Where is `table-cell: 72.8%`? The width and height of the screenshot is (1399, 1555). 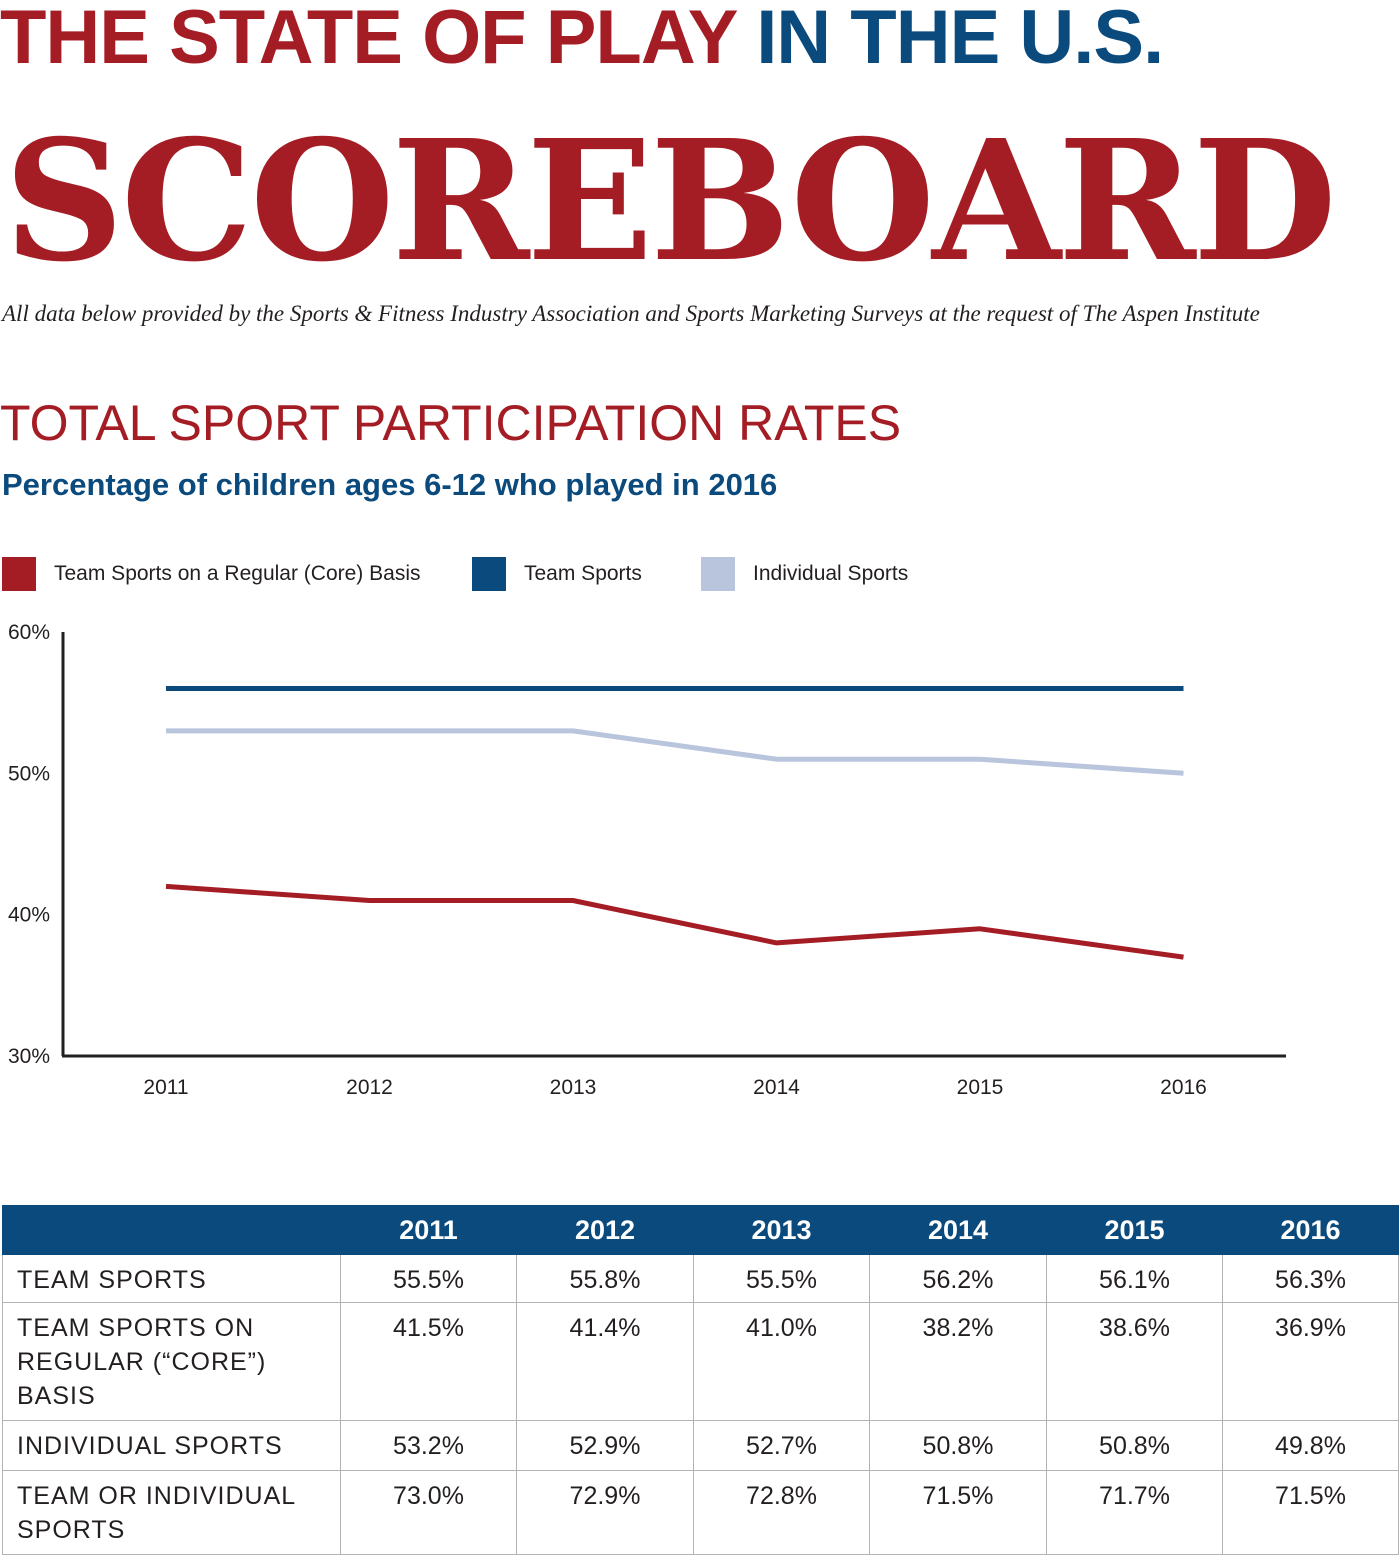
table-cell: 72.8% is located at coordinates (781, 1512).